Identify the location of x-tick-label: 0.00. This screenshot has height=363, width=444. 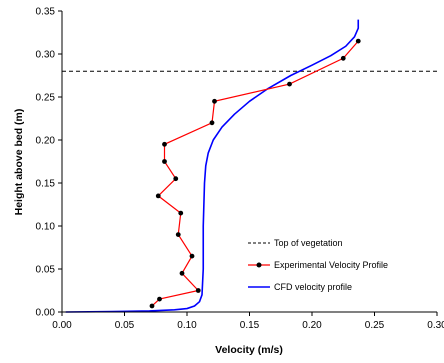
(62, 325).